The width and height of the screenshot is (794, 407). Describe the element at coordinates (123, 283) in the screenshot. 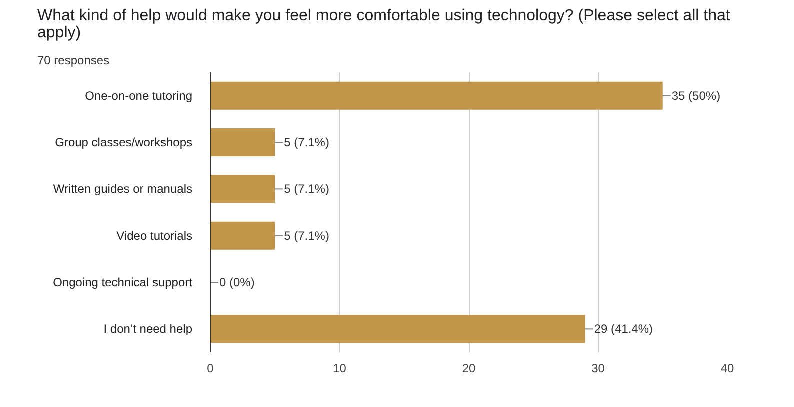

I see `y-tick-label: Ongoing technical support` at that location.